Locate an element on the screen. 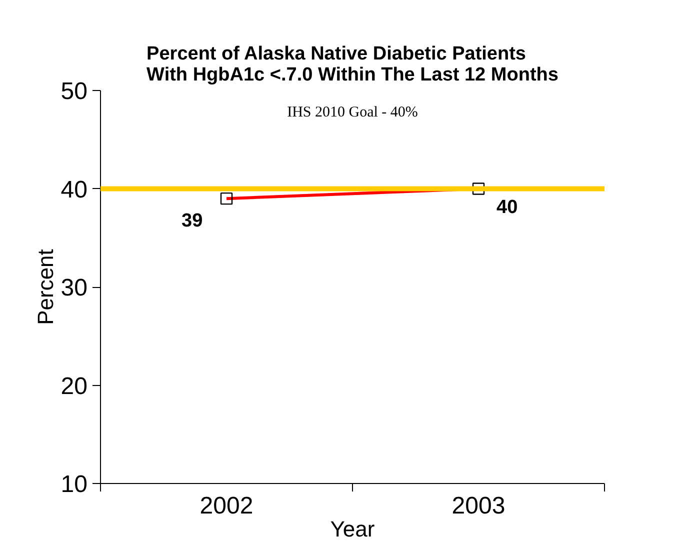  y-axis-title: Percent is located at coordinates (45, 287).